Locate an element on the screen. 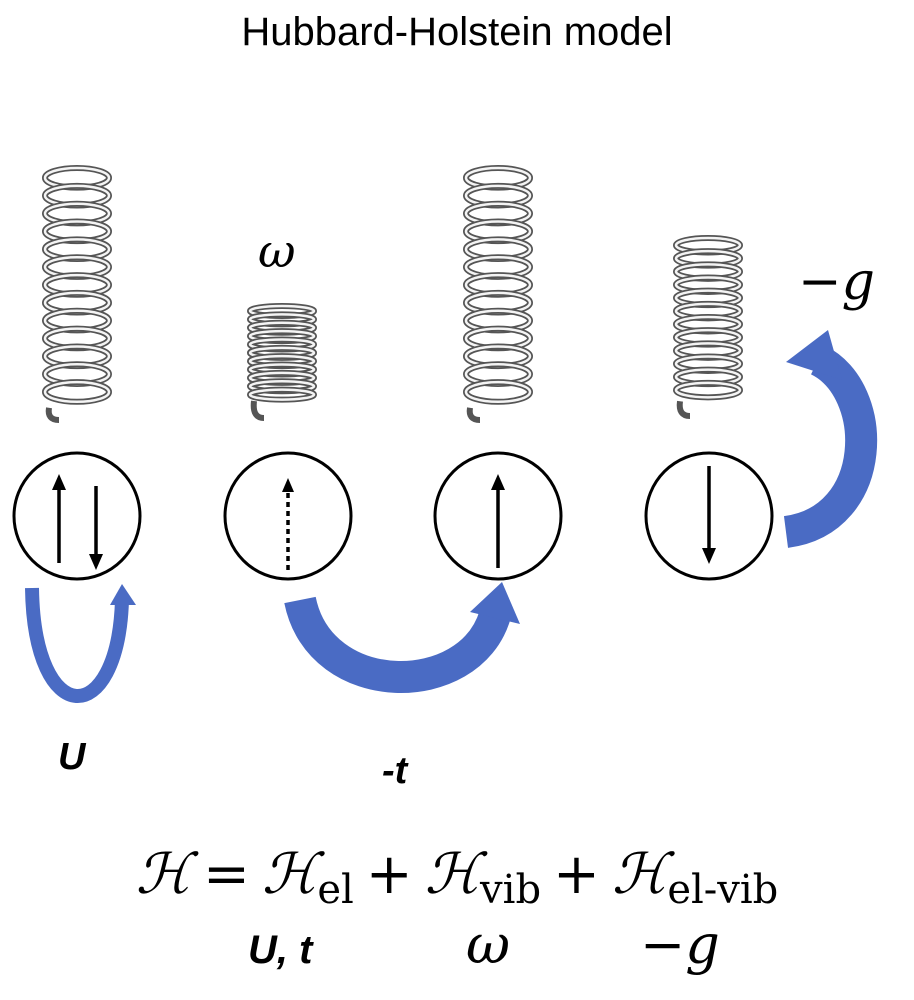  label-hubbard-u: U is located at coordinates (72, 757).